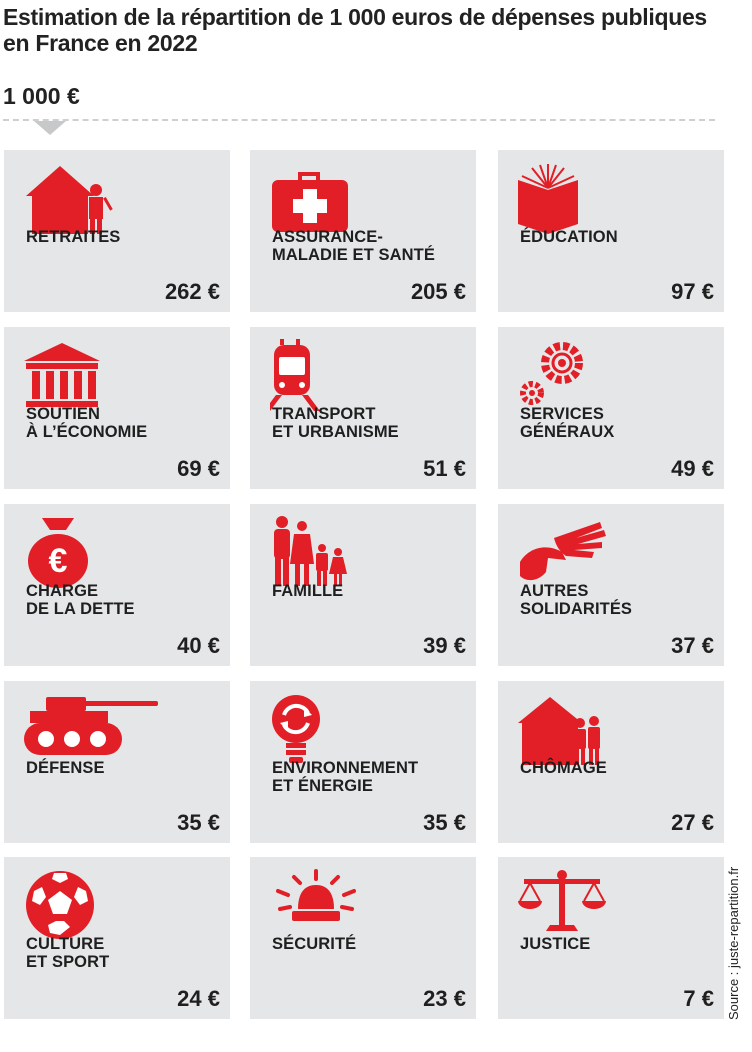 The height and width of the screenshot is (1052, 752). Describe the element at coordinates (692, 468) in the screenshot. I see `tile-amount: 49 €` at that location.